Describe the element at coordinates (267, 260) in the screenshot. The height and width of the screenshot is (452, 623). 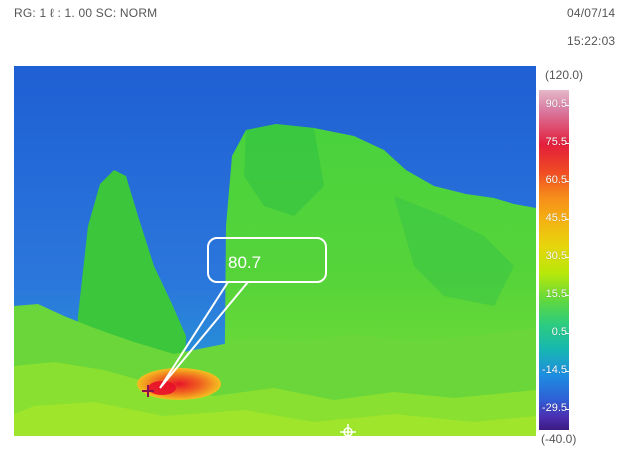
I see `measurement-callout` at that location.